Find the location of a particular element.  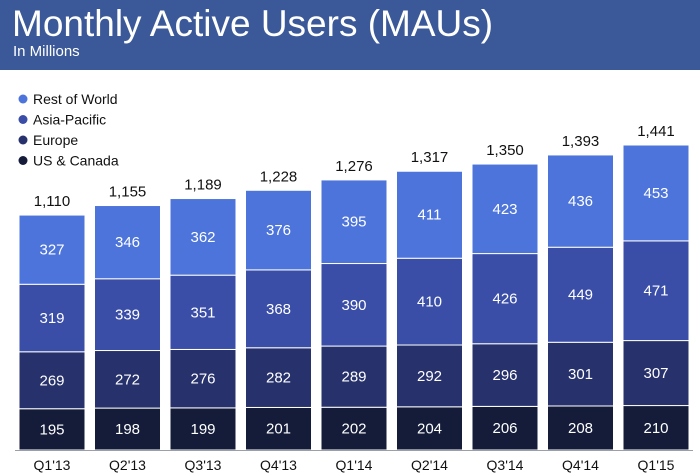

x-tick-label: Q3'13 is located at coordinates (203, 465).